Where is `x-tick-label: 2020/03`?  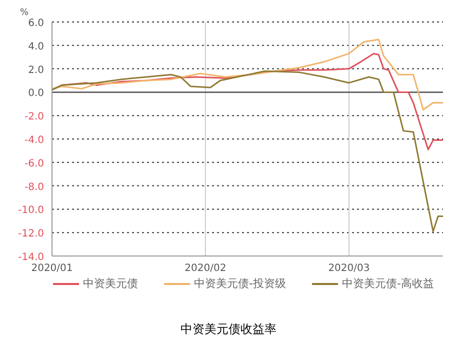 x-tick-label: 2020/03 is located at coordinates (349, 268).